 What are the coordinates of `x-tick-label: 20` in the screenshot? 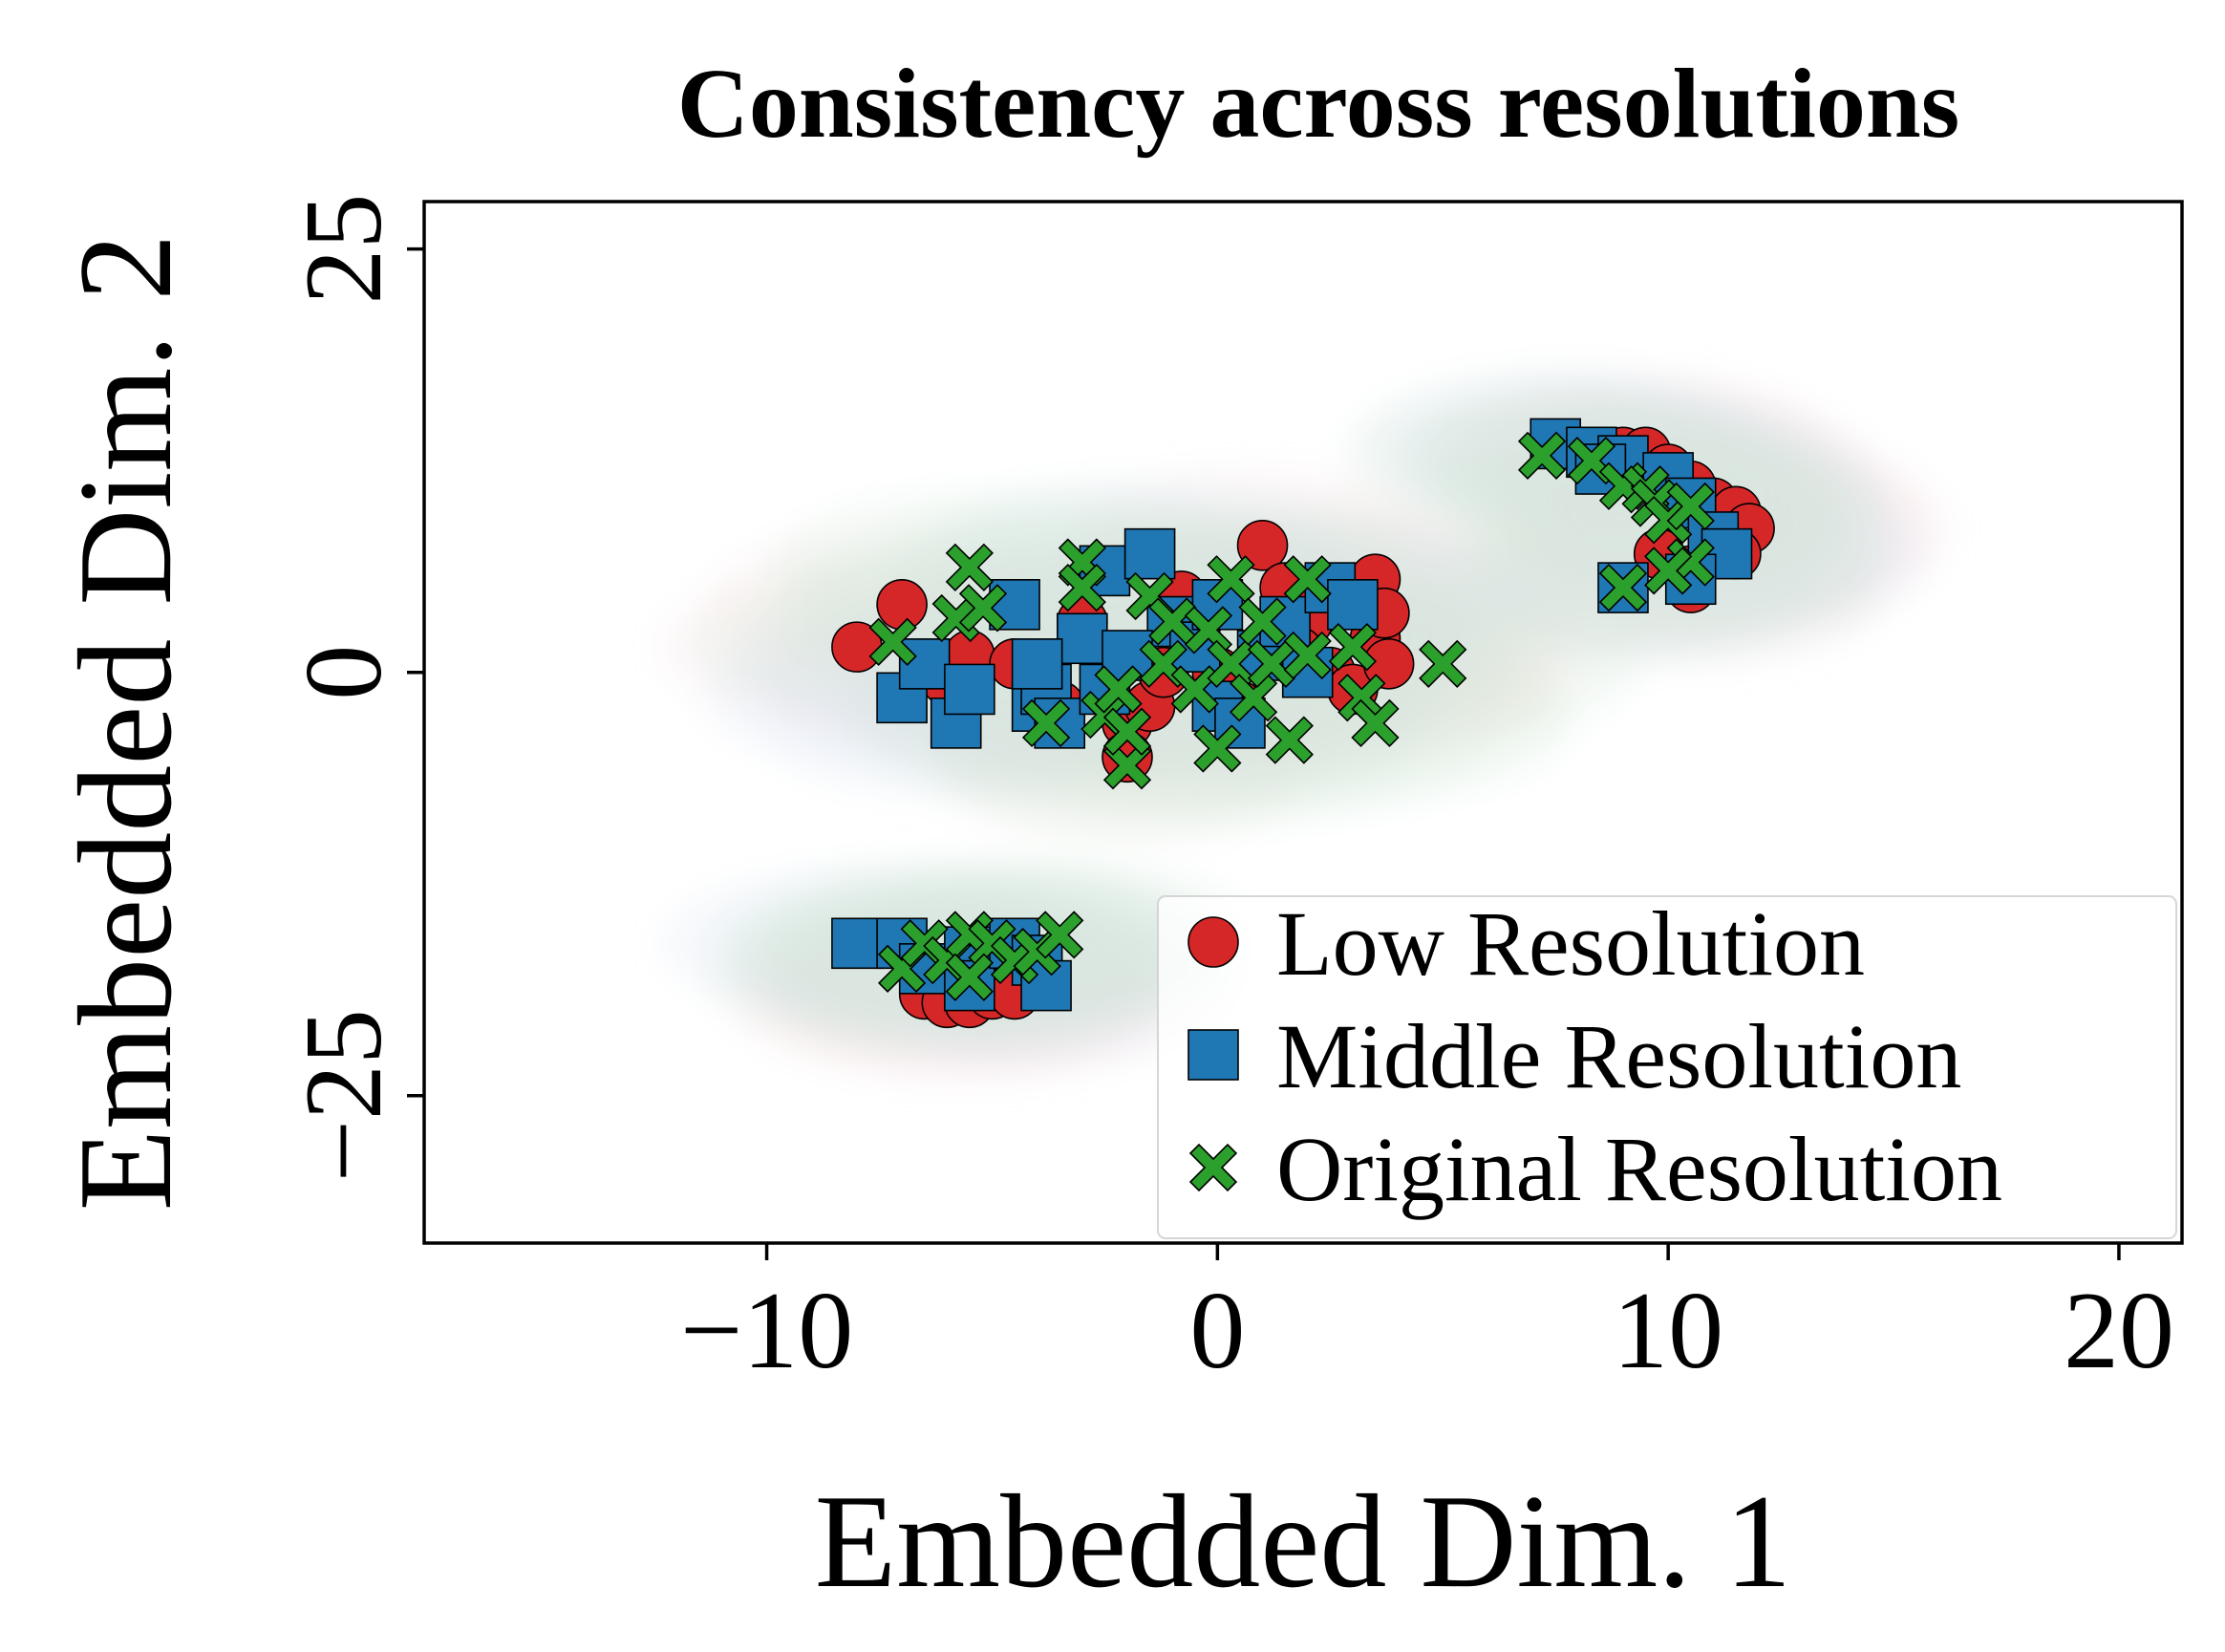 It's located at (2119, 1331).